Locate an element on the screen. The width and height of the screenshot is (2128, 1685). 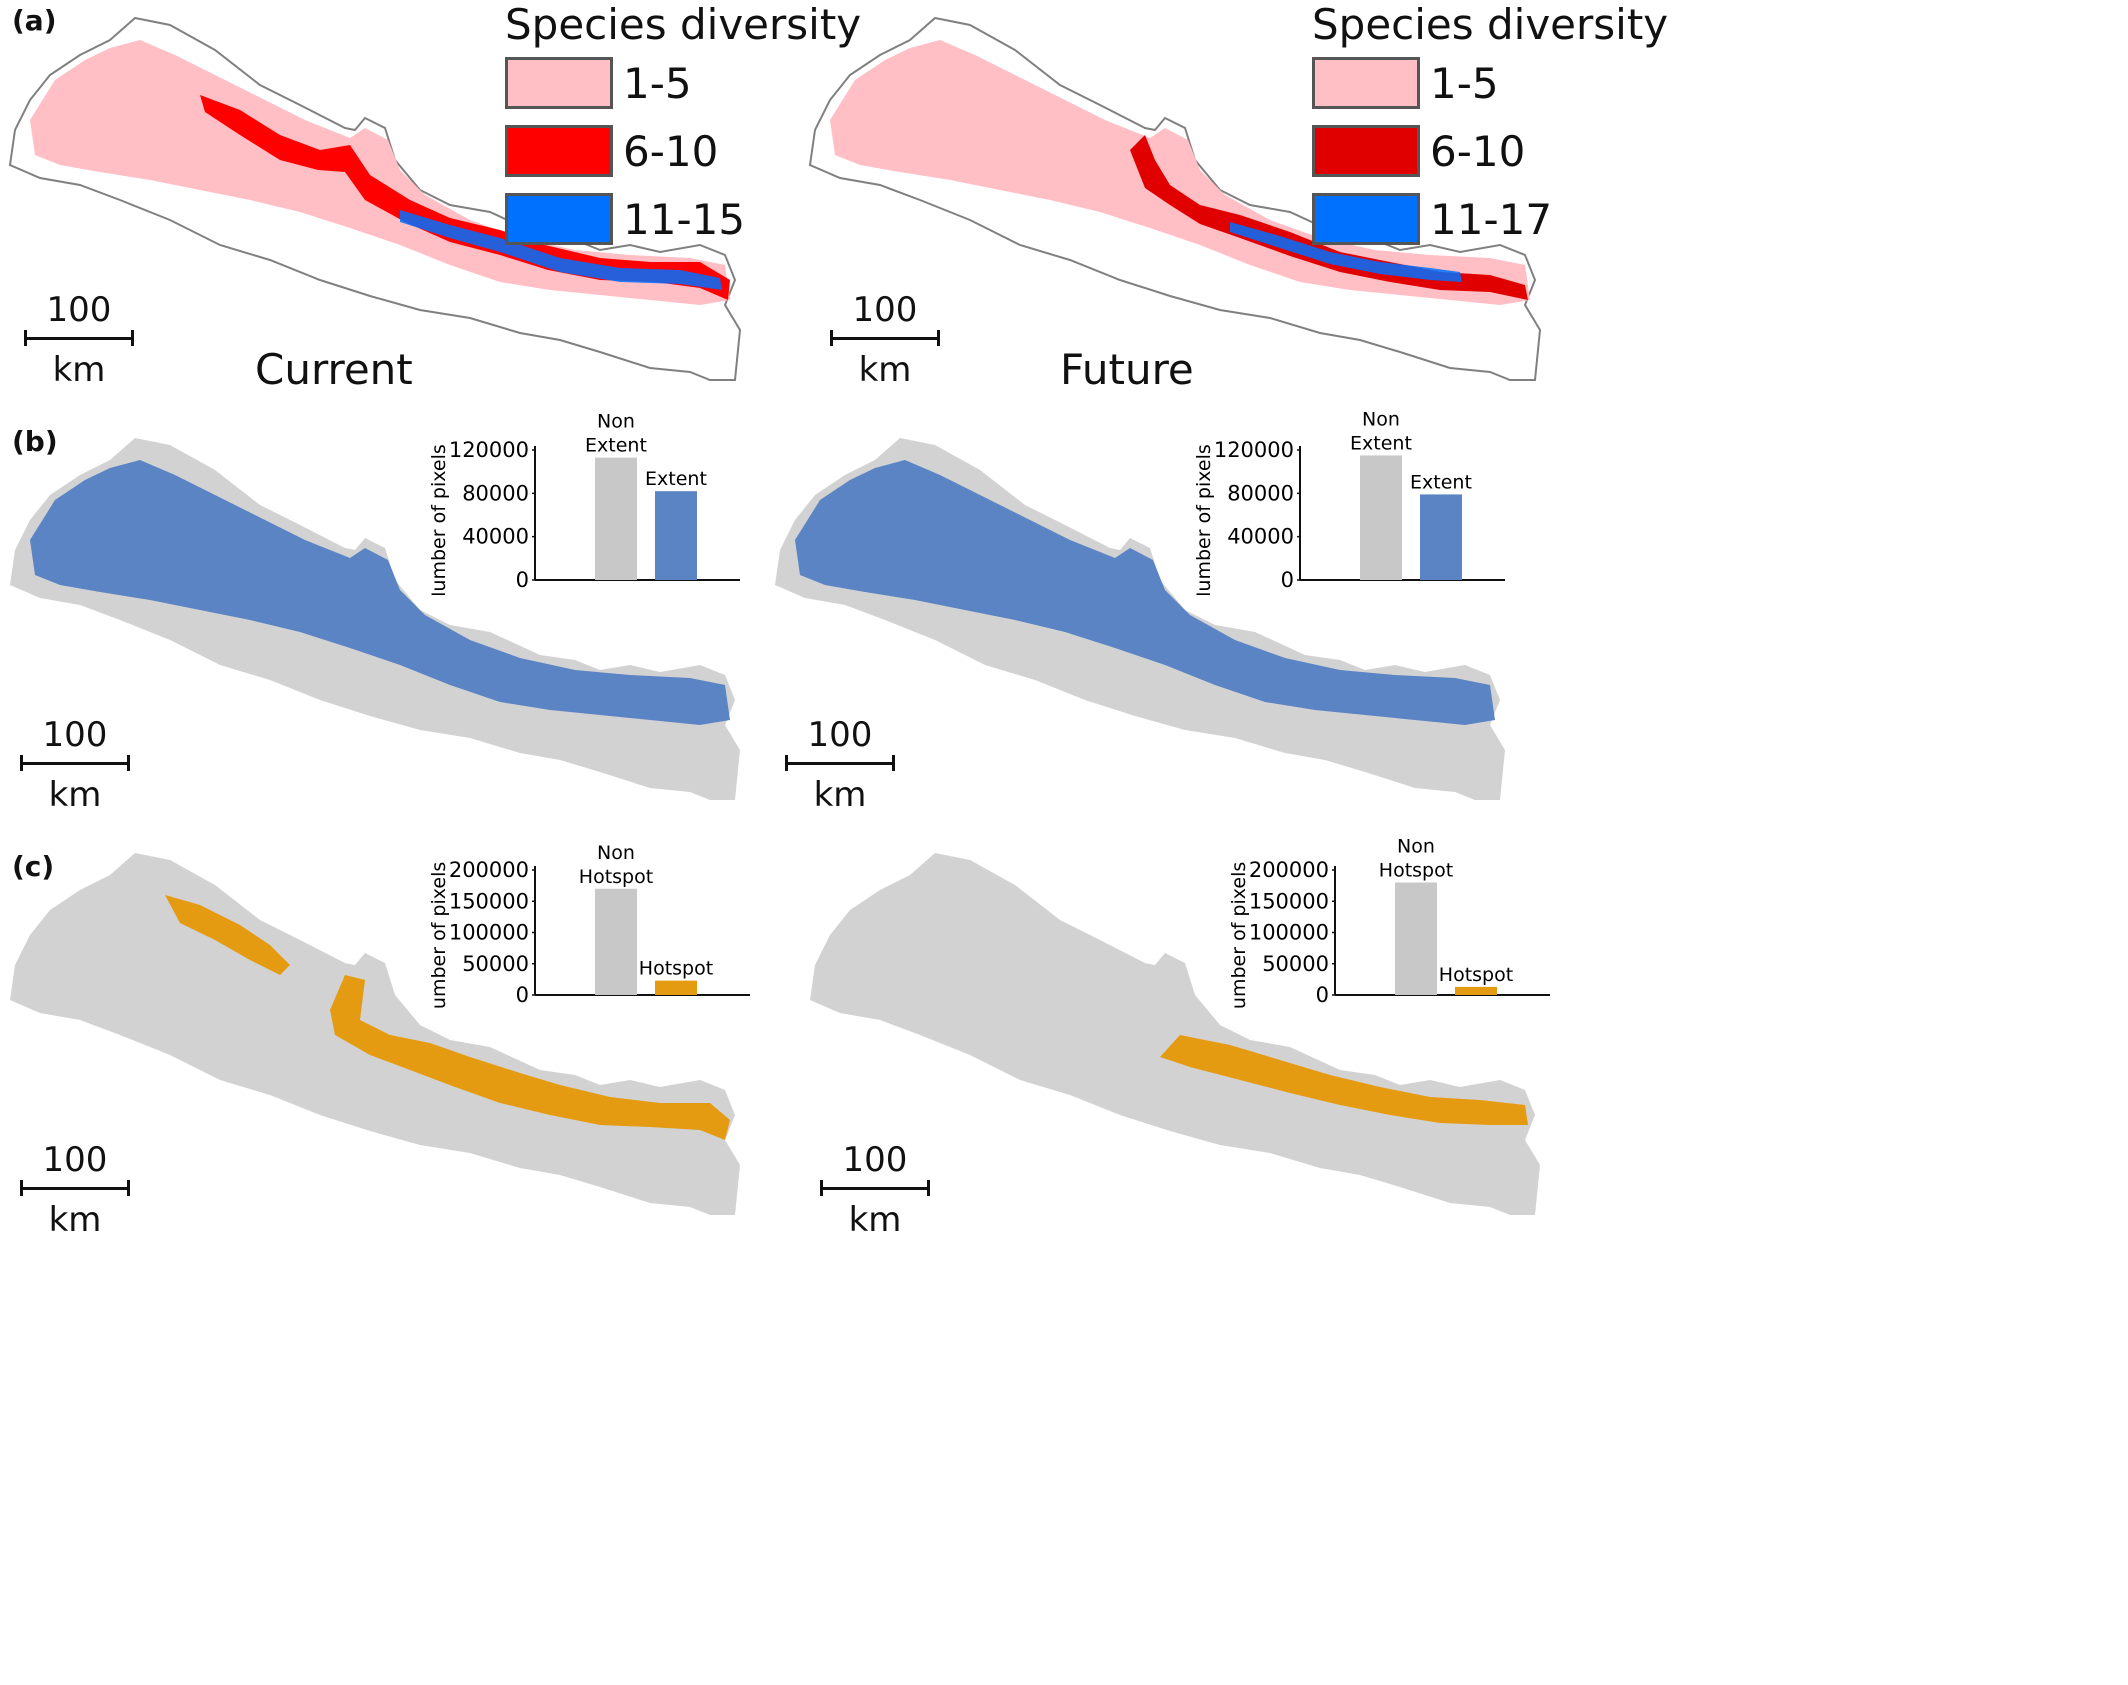
legend-label: 11-17 is located at coordinates (1491, 219).